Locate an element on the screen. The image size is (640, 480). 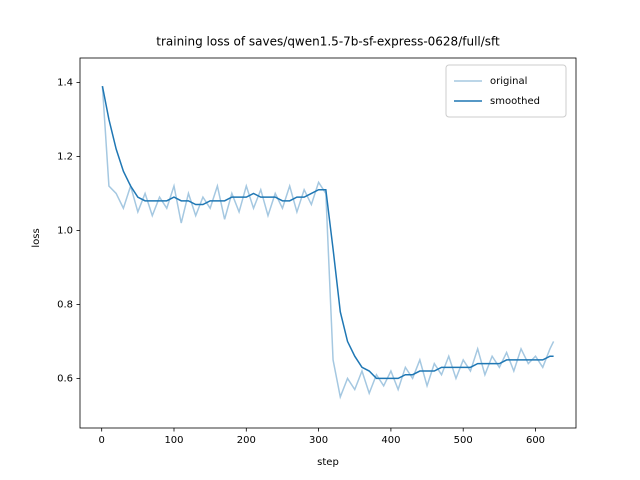
x-axis-label: step is located at coordinates (328, 462).